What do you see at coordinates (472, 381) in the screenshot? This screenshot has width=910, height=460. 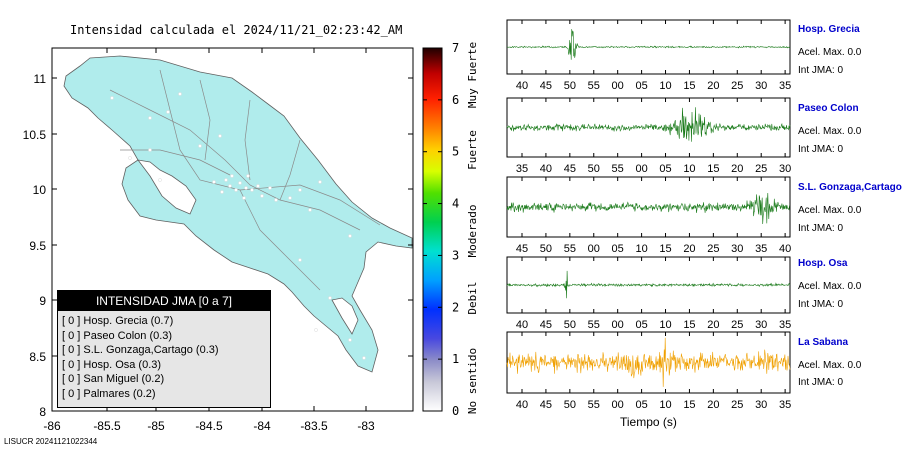 I see `colorbar-category-label: No sentido` at bounding box center [472, 381].